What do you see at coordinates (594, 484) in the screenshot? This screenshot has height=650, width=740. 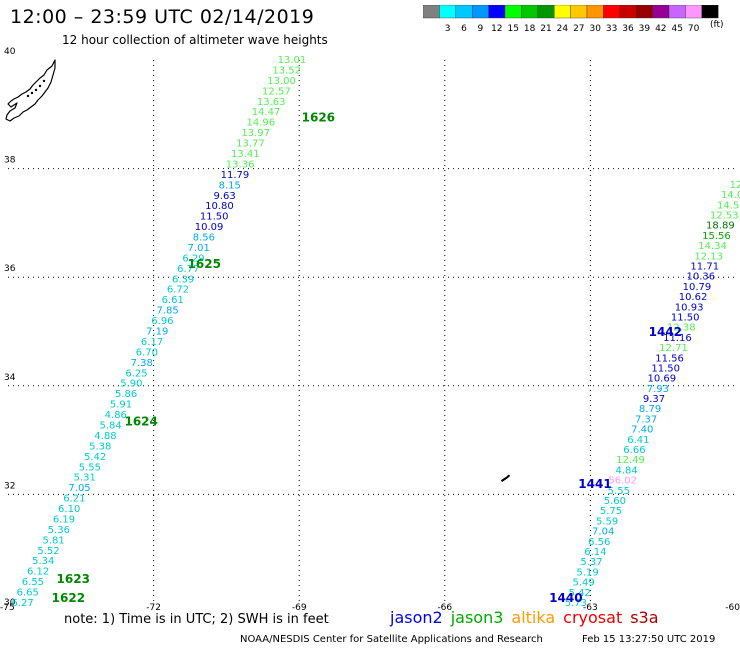 I see `pass-time-label: 1441` at bounding box center [594, 484].